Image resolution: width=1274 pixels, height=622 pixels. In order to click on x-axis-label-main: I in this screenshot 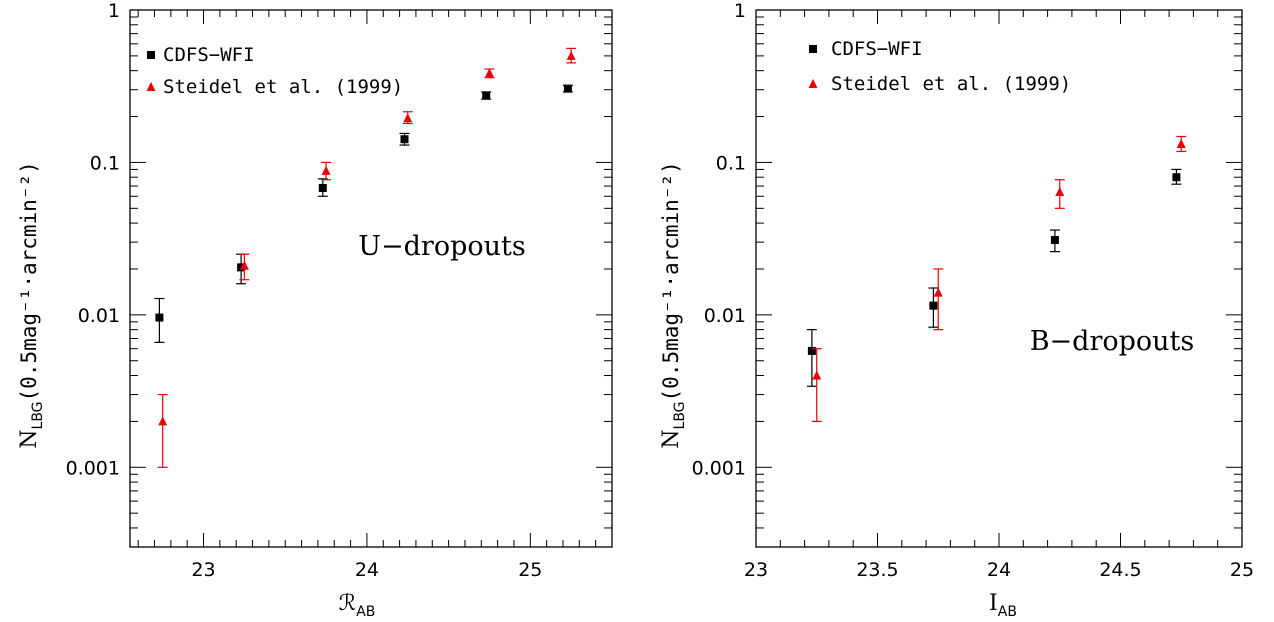, I will do `click(993, 603)`.